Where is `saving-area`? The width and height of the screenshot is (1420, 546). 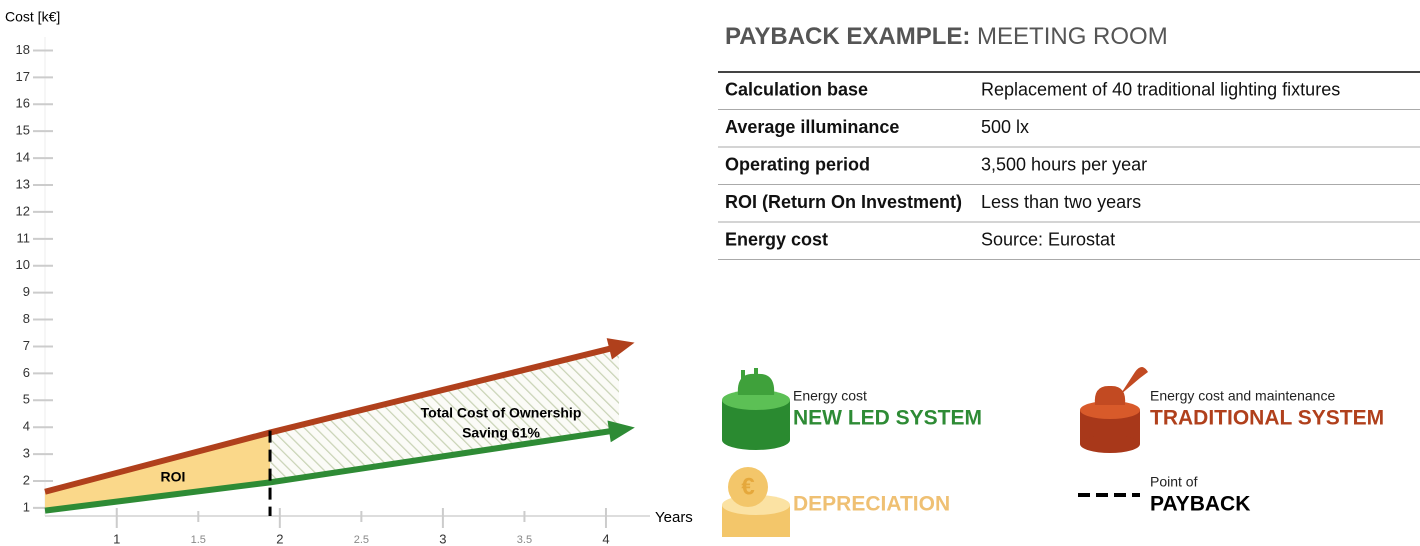
saving-area is located at coordinates (445, 414).